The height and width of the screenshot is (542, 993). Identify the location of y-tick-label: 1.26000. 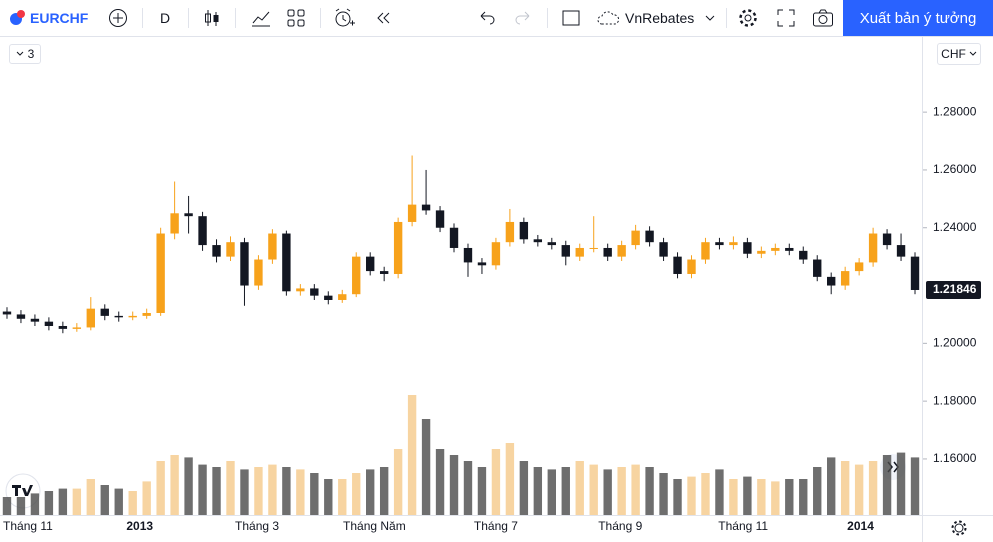
(955, 169).